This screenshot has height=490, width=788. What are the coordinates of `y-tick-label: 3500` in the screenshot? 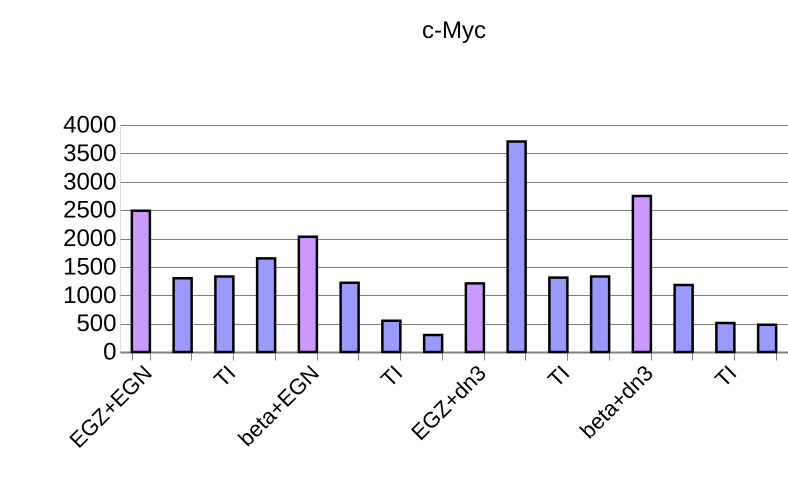 It's located at (89, 153).